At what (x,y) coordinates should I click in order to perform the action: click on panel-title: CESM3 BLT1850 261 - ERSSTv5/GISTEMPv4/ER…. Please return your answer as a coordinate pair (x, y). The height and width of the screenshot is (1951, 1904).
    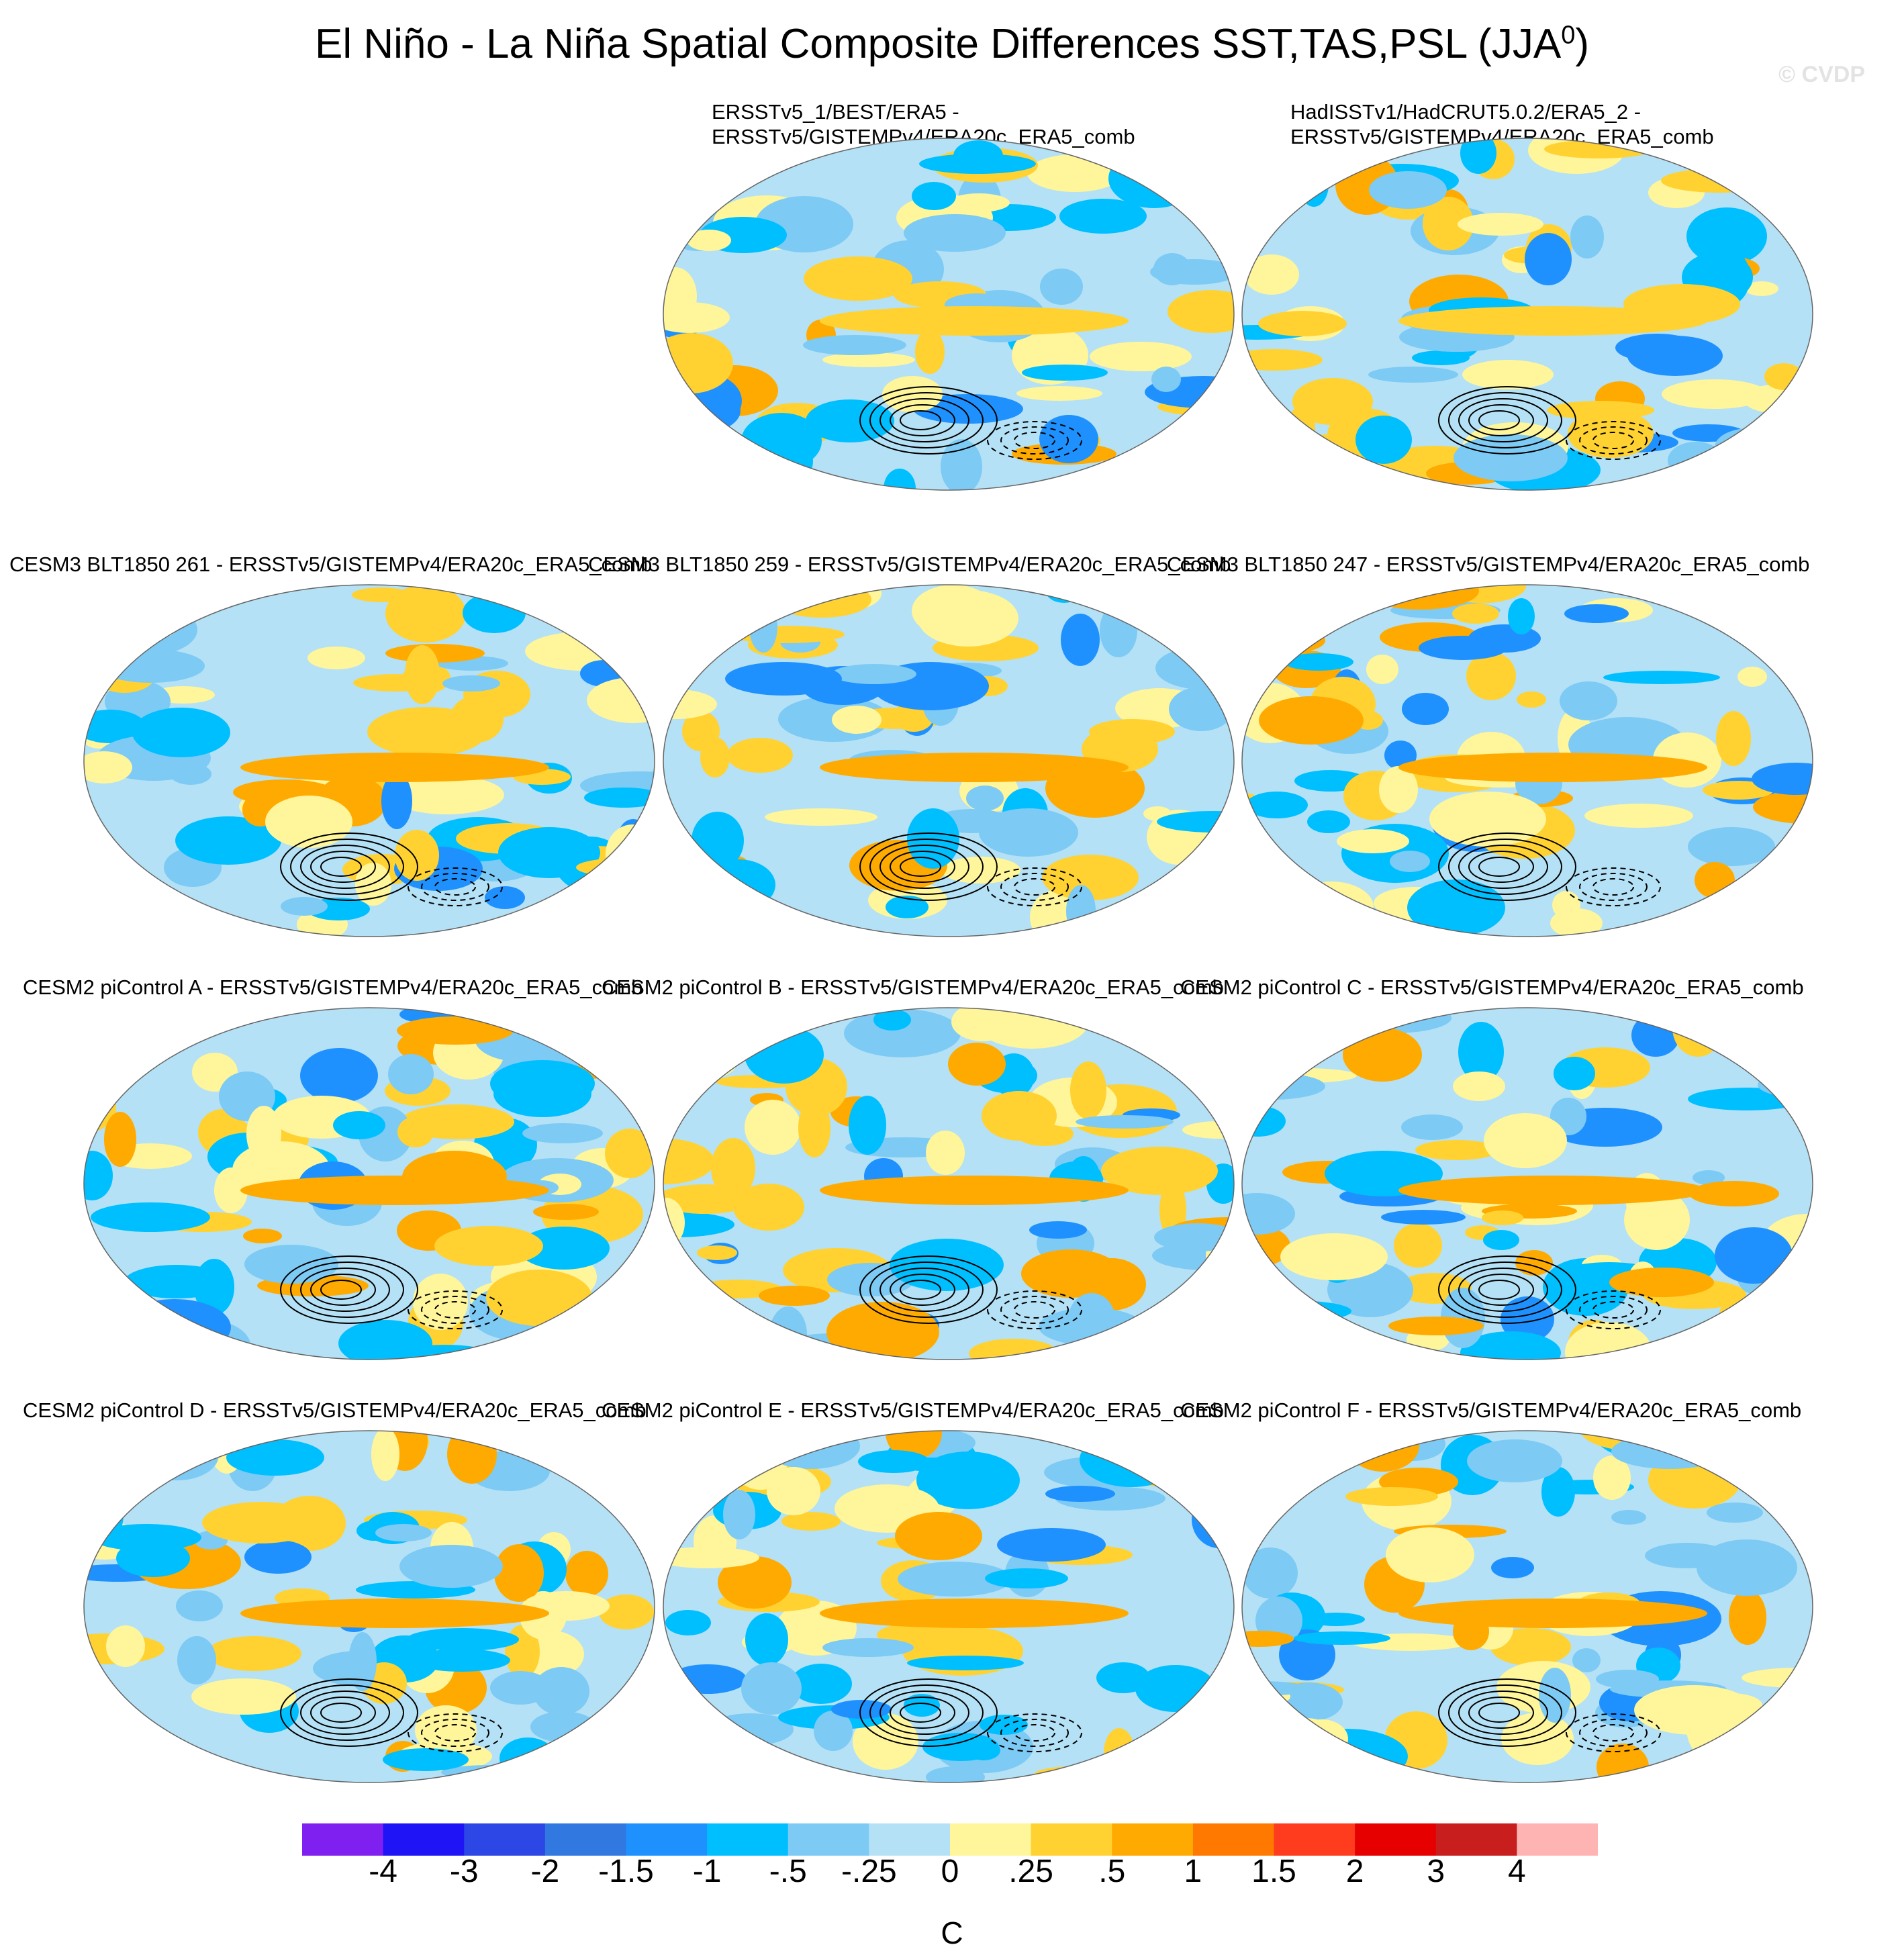
    Looking at the image, I should click on (331, 564).